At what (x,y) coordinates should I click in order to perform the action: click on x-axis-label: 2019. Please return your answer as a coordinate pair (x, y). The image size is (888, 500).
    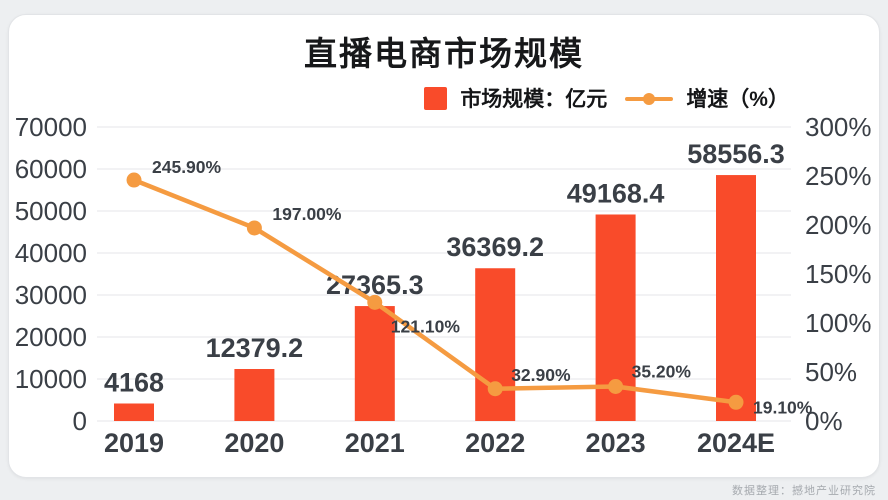
    Looking at the image, I should click on (134, 443).